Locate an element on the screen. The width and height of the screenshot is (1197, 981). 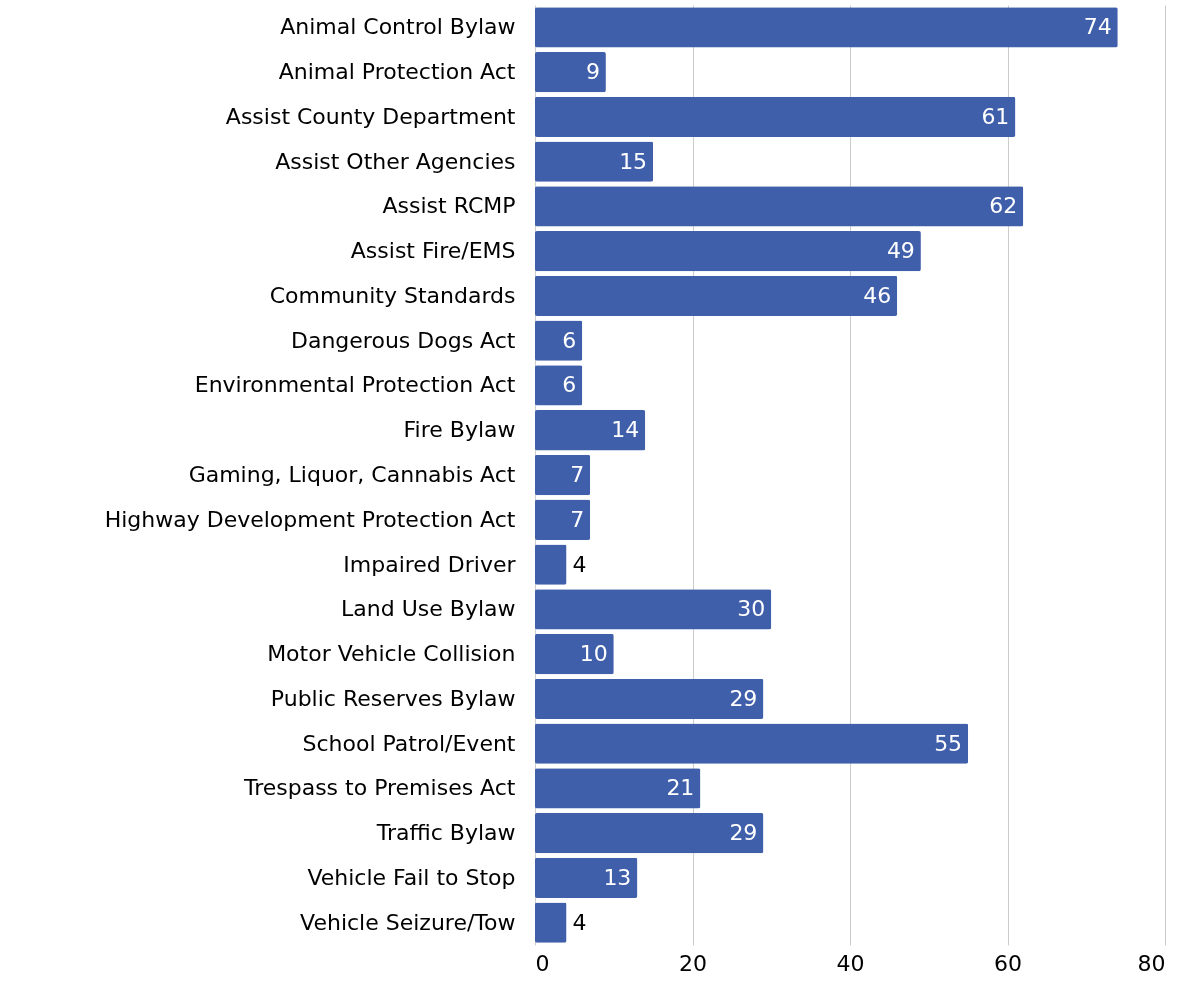
y-tick-label: Land Use Bylaw is located at coordinates (428, 609).